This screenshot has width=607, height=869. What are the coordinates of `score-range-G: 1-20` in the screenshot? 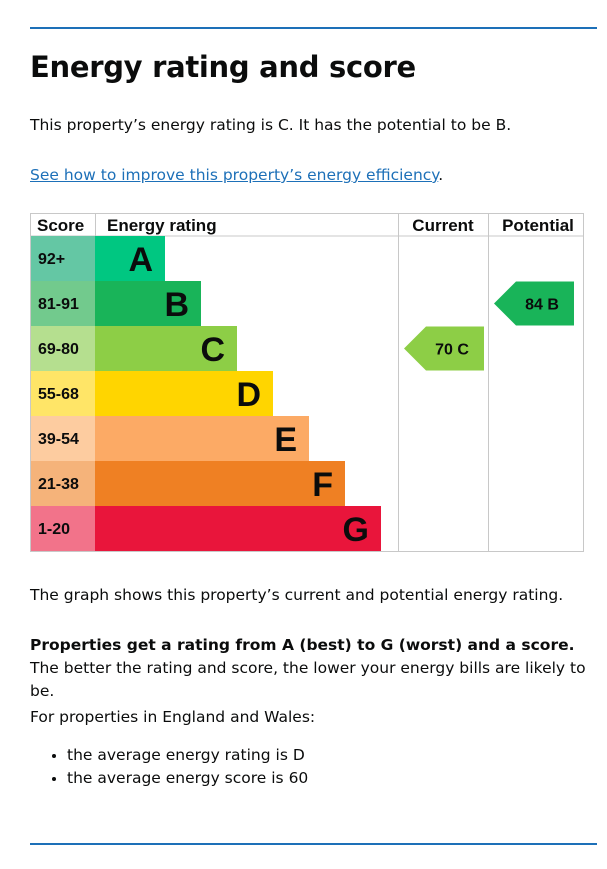 It's located at (54, 529).